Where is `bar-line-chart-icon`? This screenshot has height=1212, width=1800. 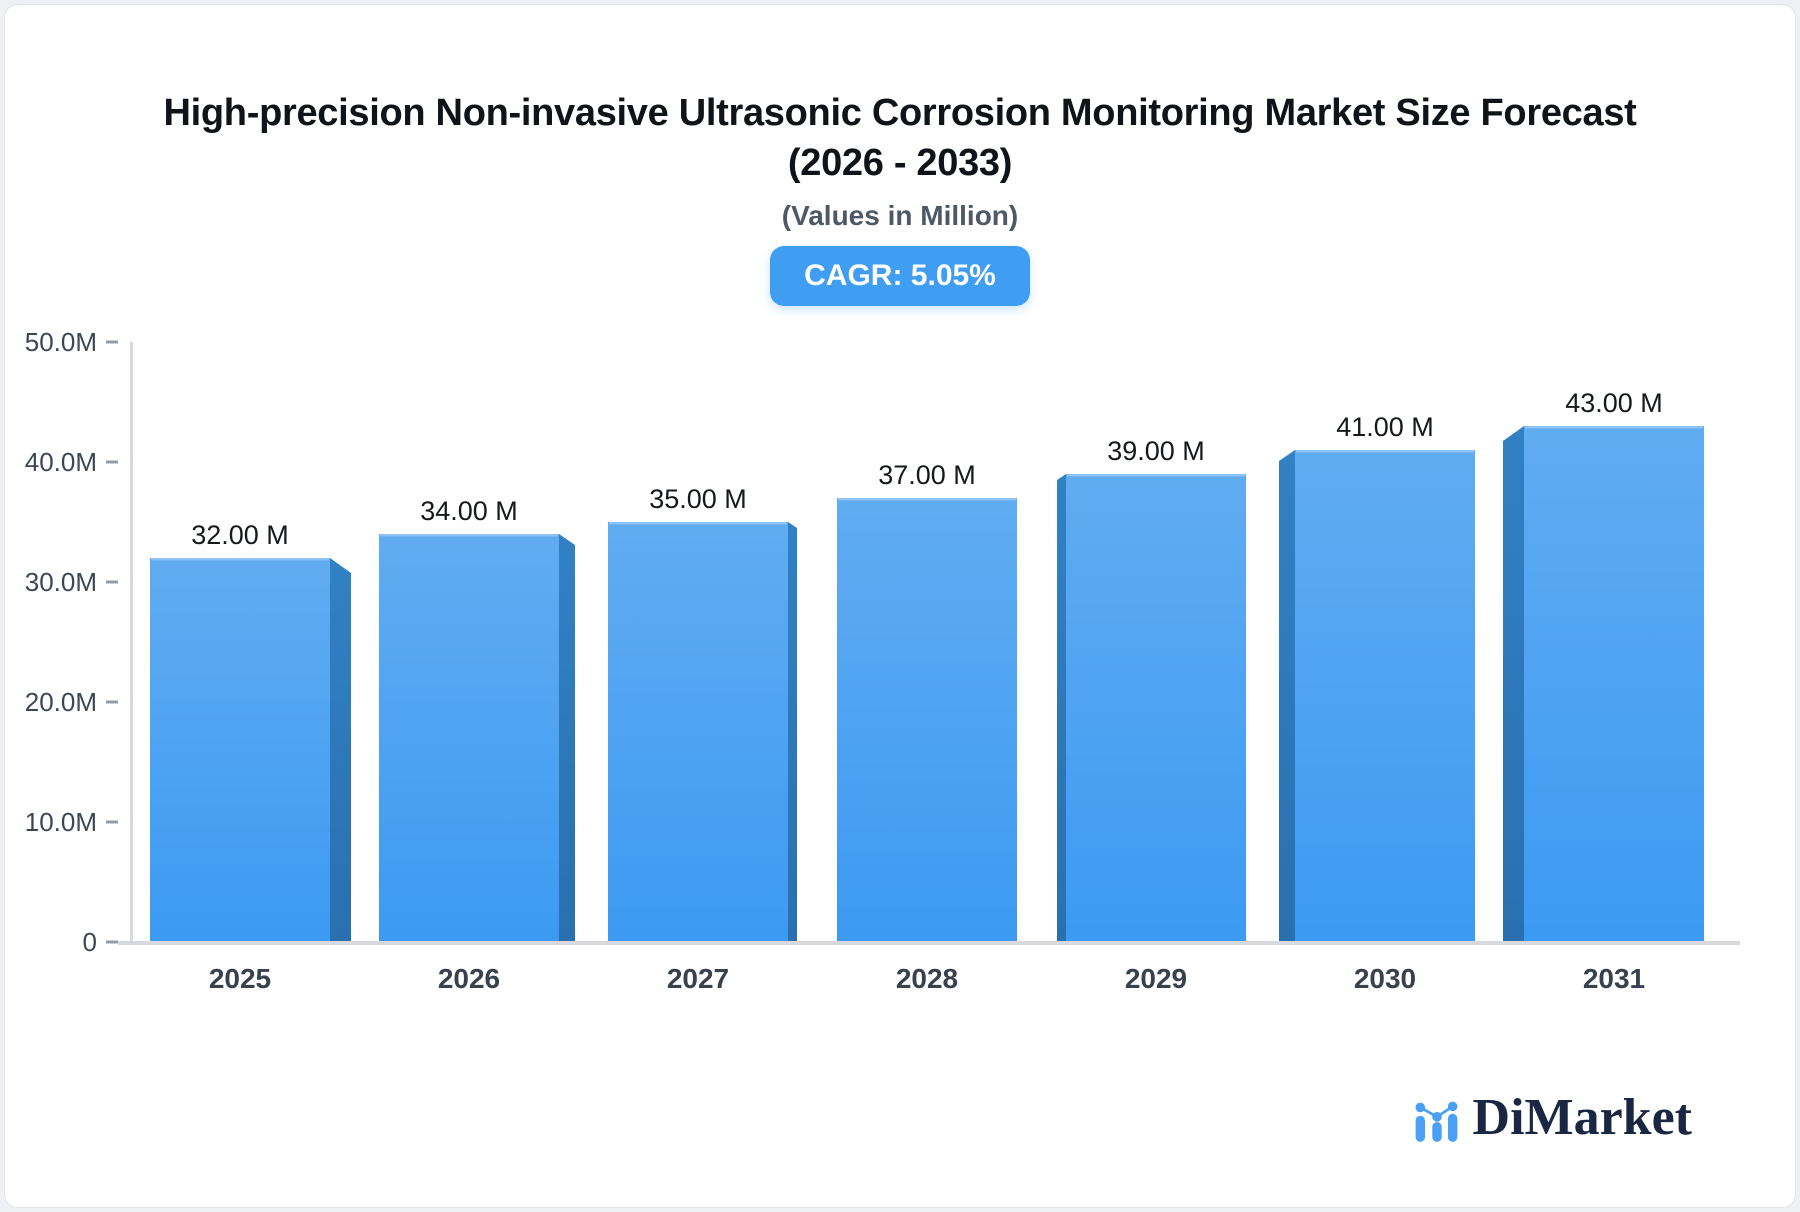 bar-line-chart-icon is located at coordinates (1436, 1121).